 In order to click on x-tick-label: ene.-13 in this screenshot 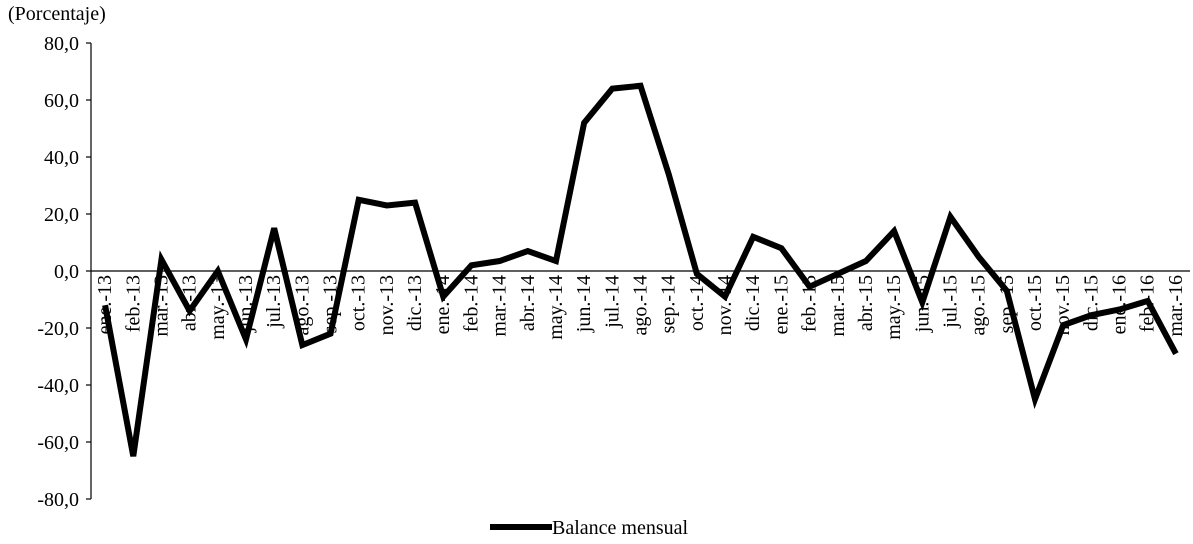, I will do `click(105, 304)`.